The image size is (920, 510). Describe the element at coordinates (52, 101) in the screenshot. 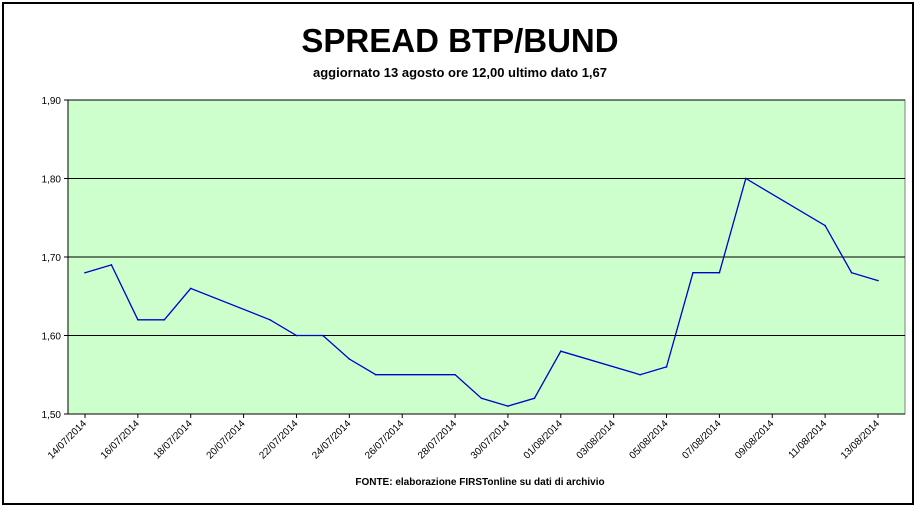

I see `y-tick-label: 1,90` at that location.